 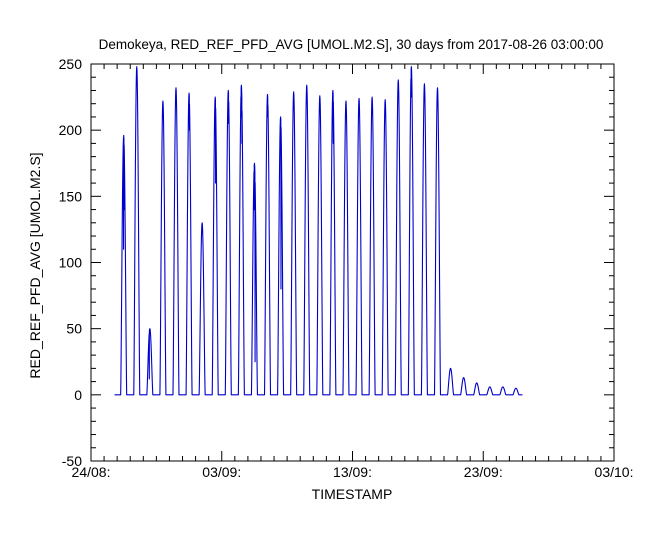 I want to click on y-tick-label: 100, so click(x=71, y=263).